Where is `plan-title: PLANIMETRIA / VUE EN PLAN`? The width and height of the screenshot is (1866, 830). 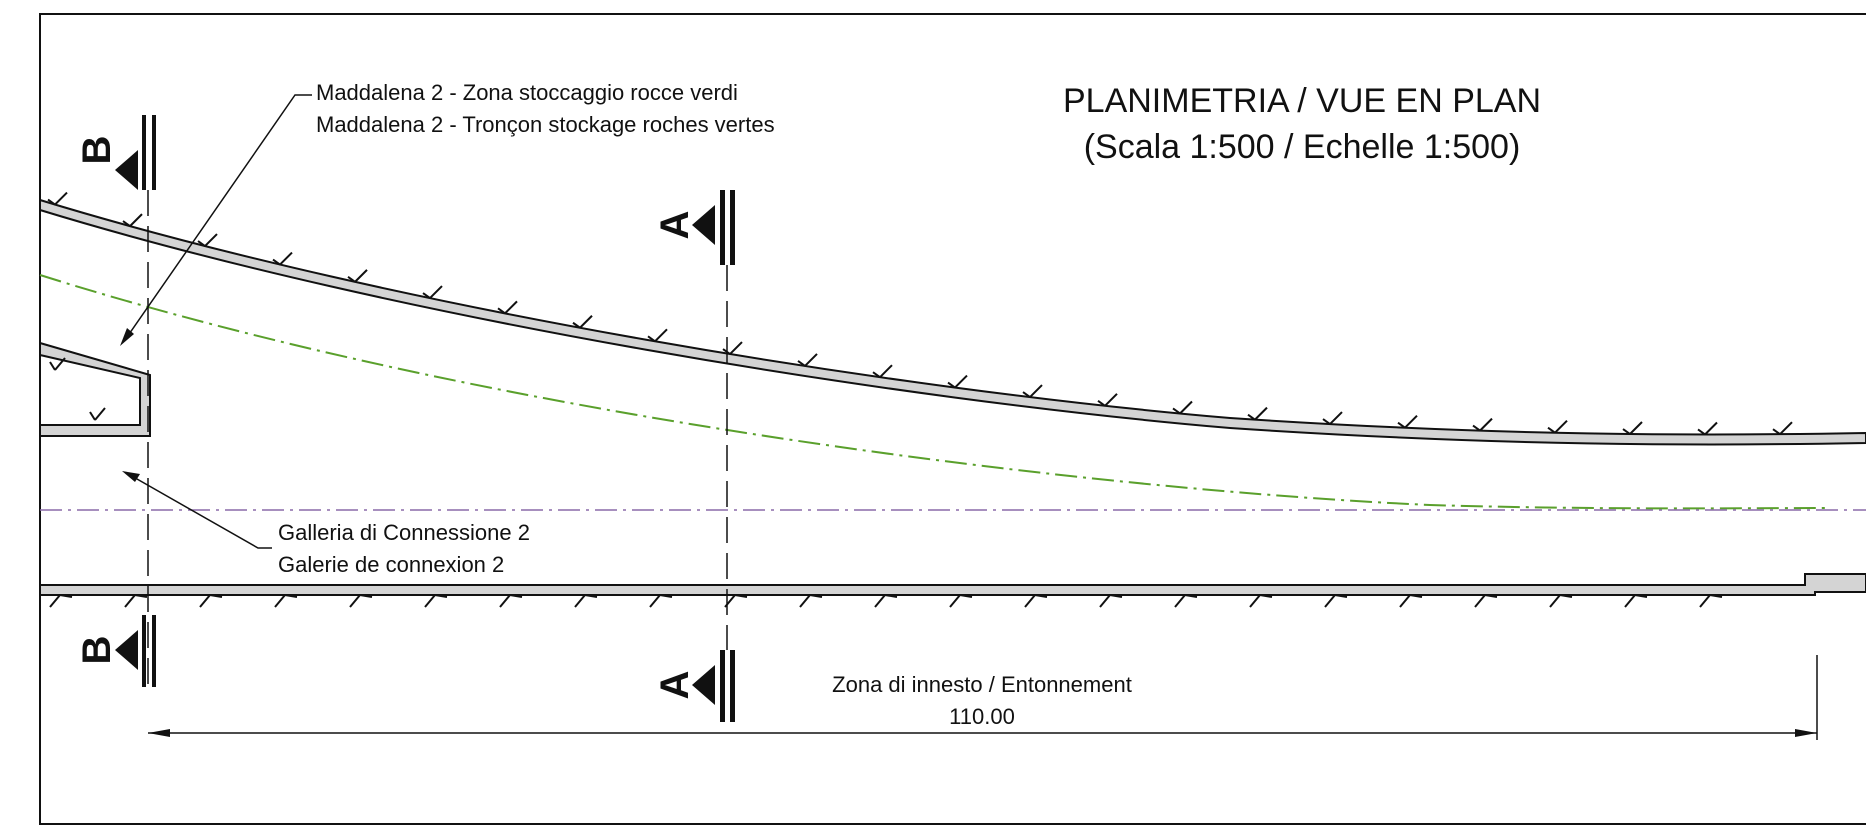 plan-title: PLANIMETRIA / VUE EN PLAN is located at coordinates (1302, 101).